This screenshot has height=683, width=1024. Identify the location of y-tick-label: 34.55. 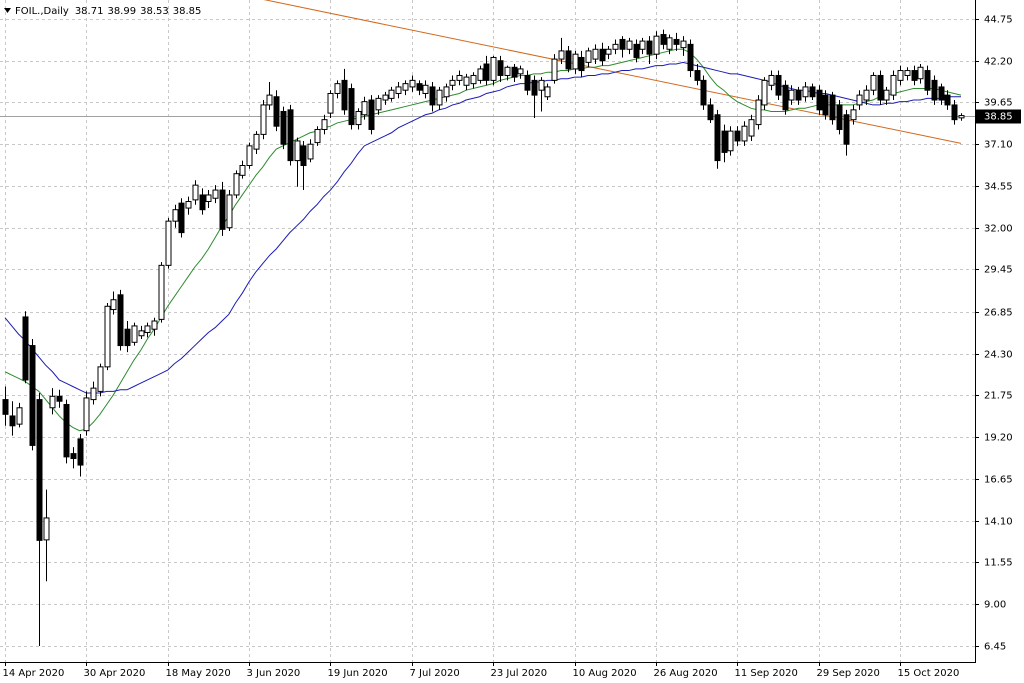
(998, 187).